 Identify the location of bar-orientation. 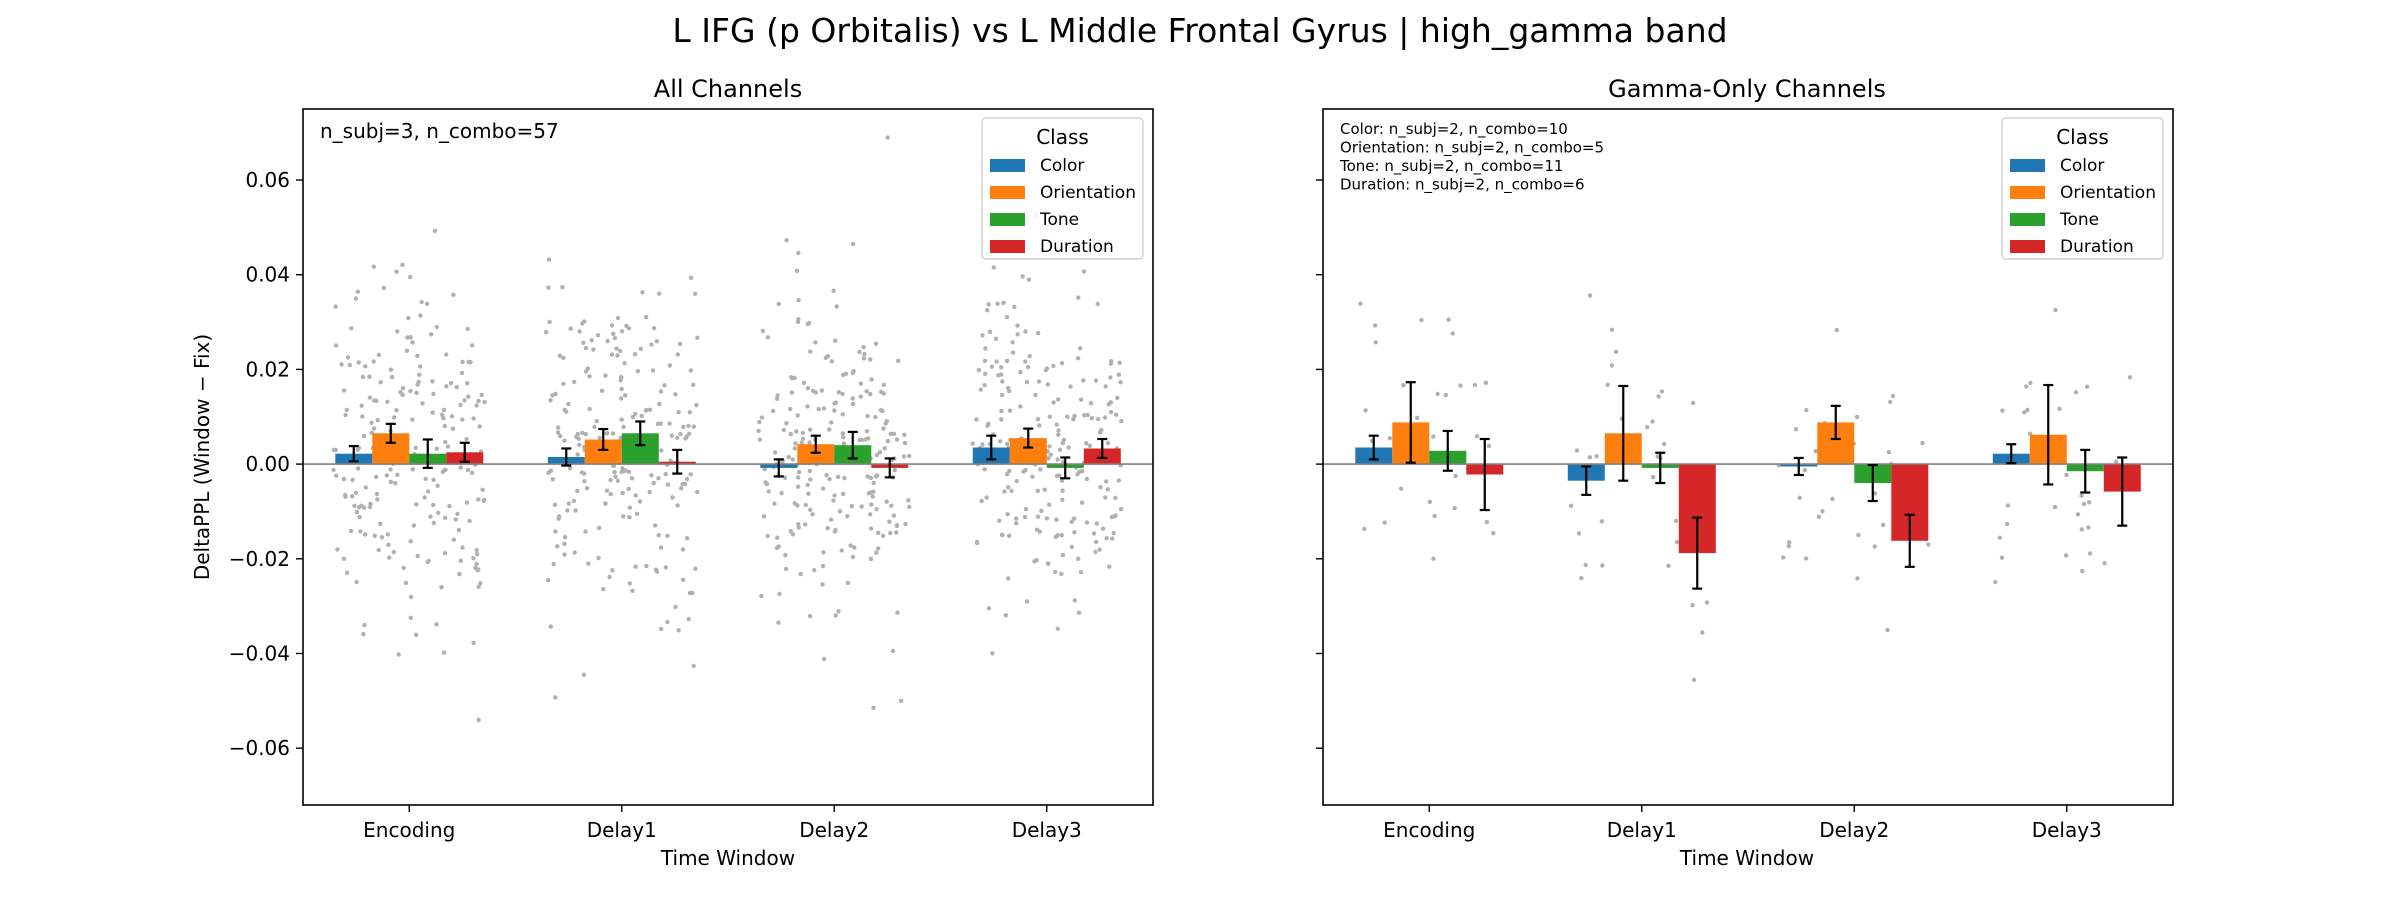
(816, 454).